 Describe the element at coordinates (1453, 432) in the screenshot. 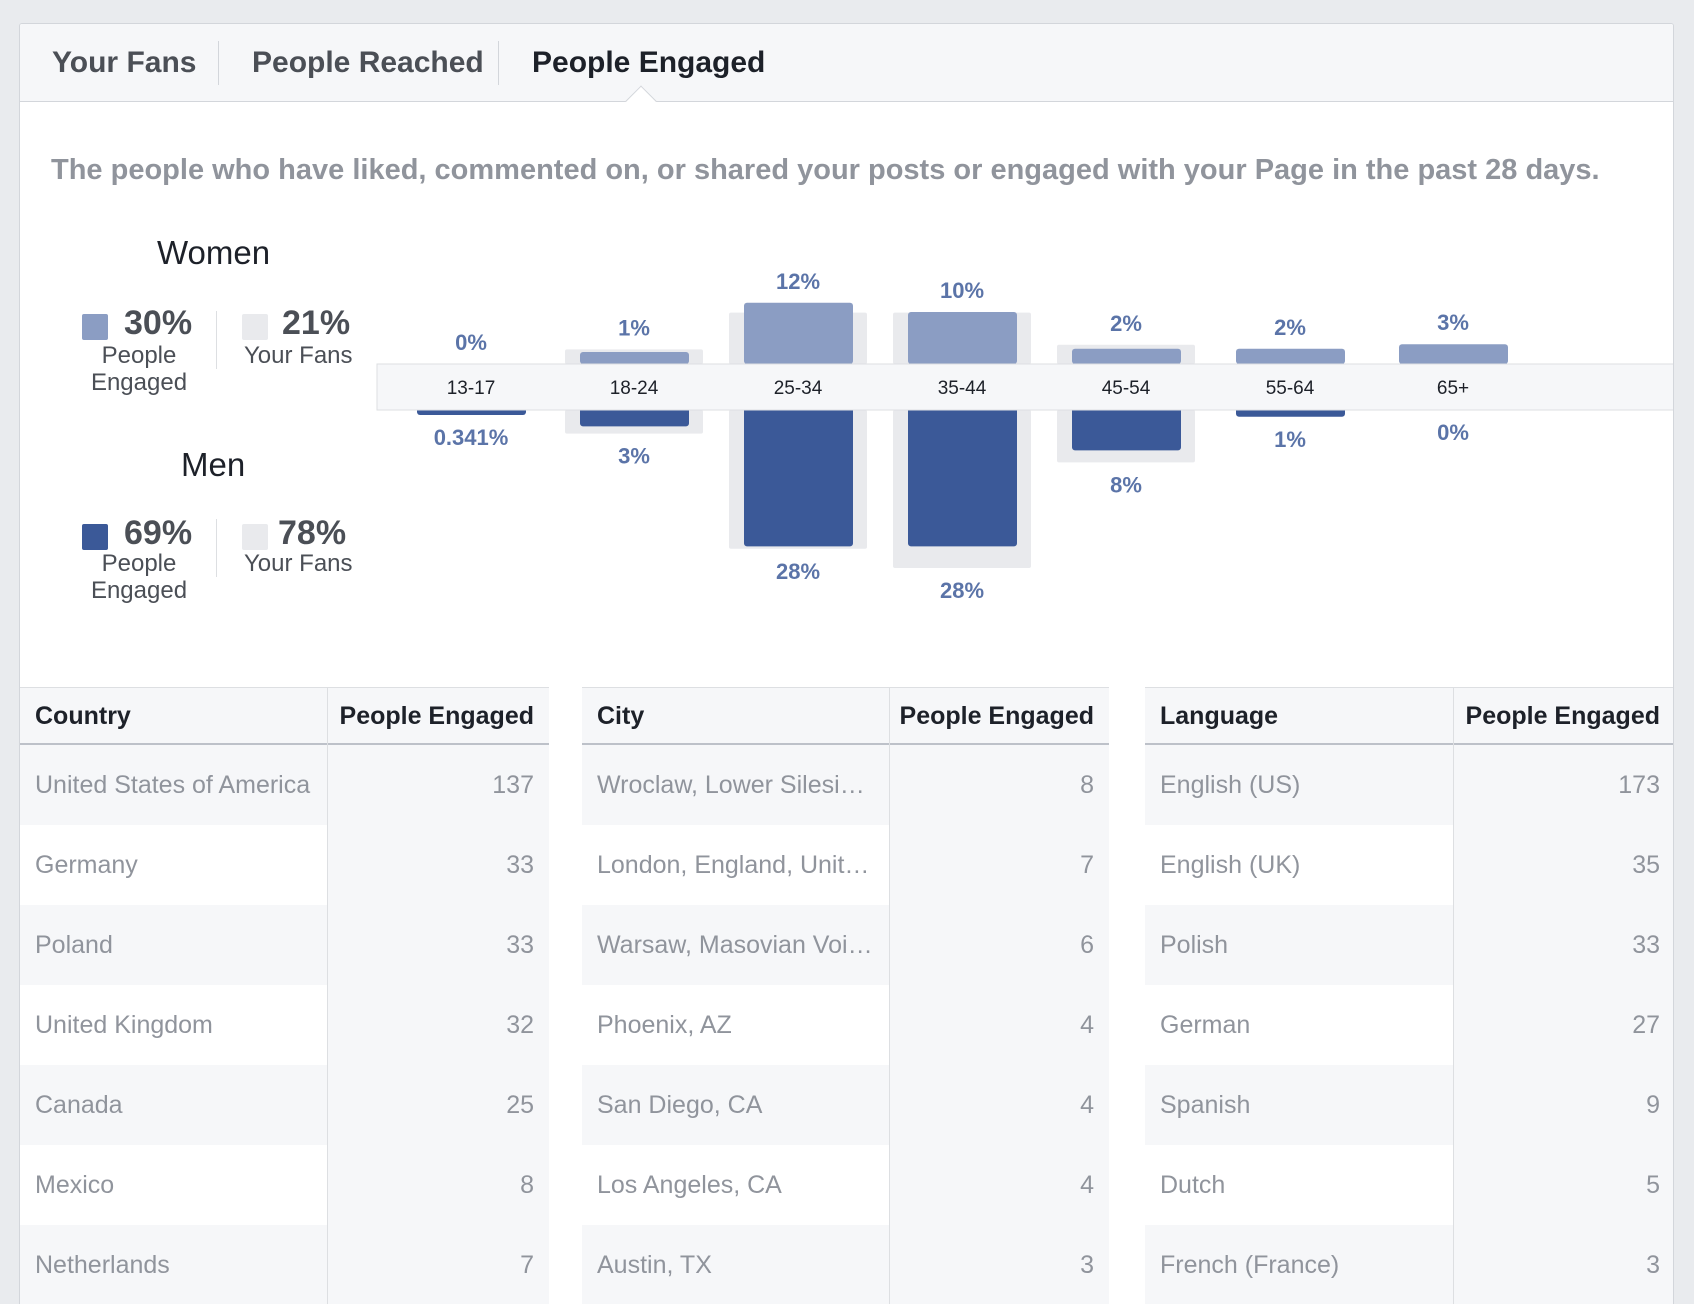

I see `men-engaged-value-label: 0%` at that location.